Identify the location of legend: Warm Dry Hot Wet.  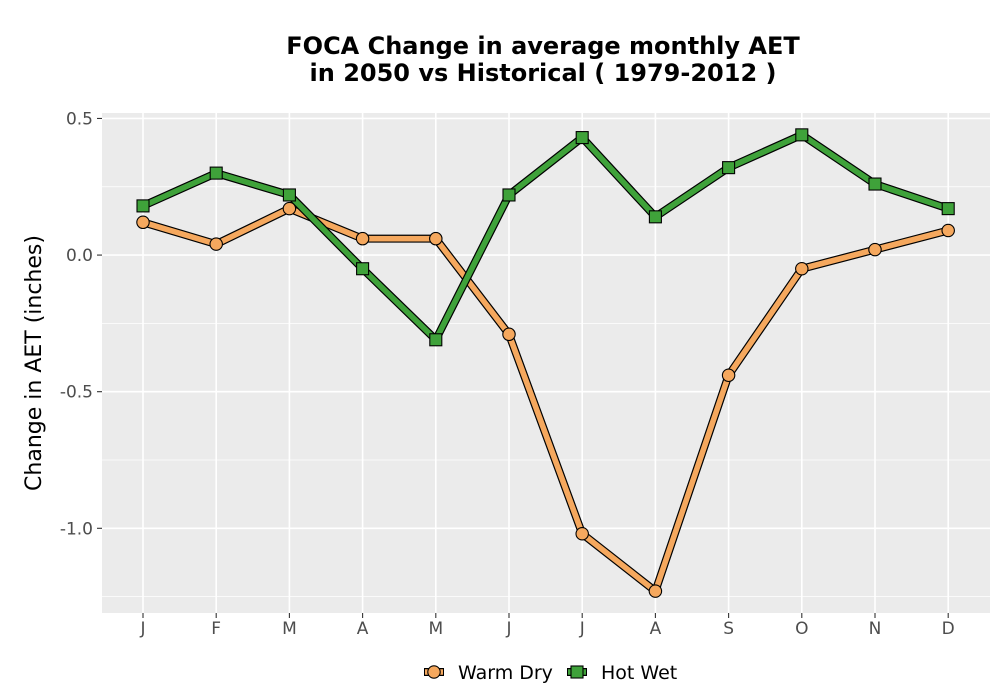
(550, 673).